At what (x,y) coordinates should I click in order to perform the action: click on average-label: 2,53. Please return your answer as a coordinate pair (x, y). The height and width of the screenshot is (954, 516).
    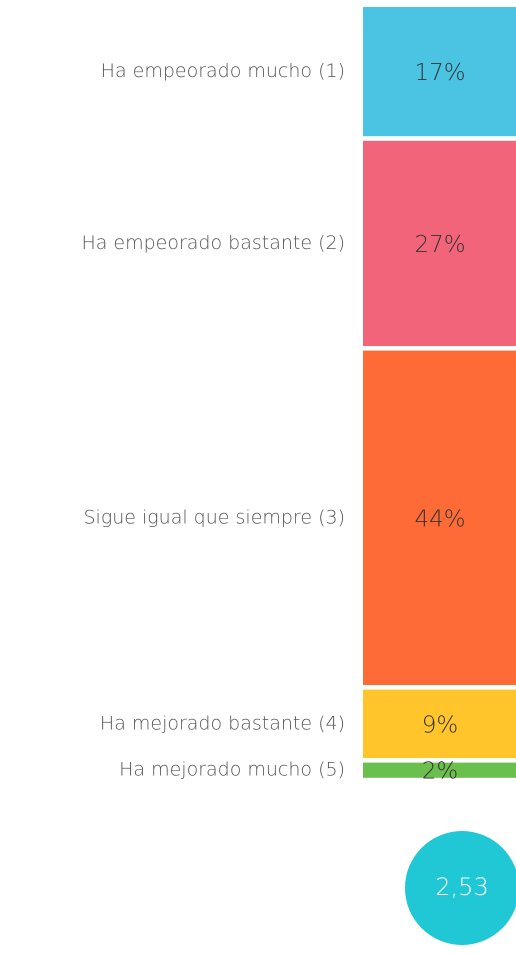
    Looking at the image, I should click on (461, 887).